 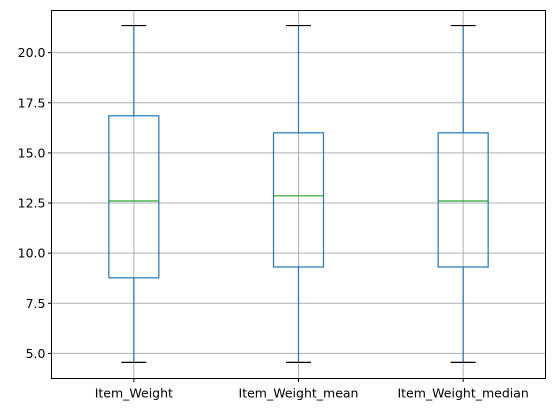 I want to click on box-Item_Weight_median, so click(x=463, y=193).